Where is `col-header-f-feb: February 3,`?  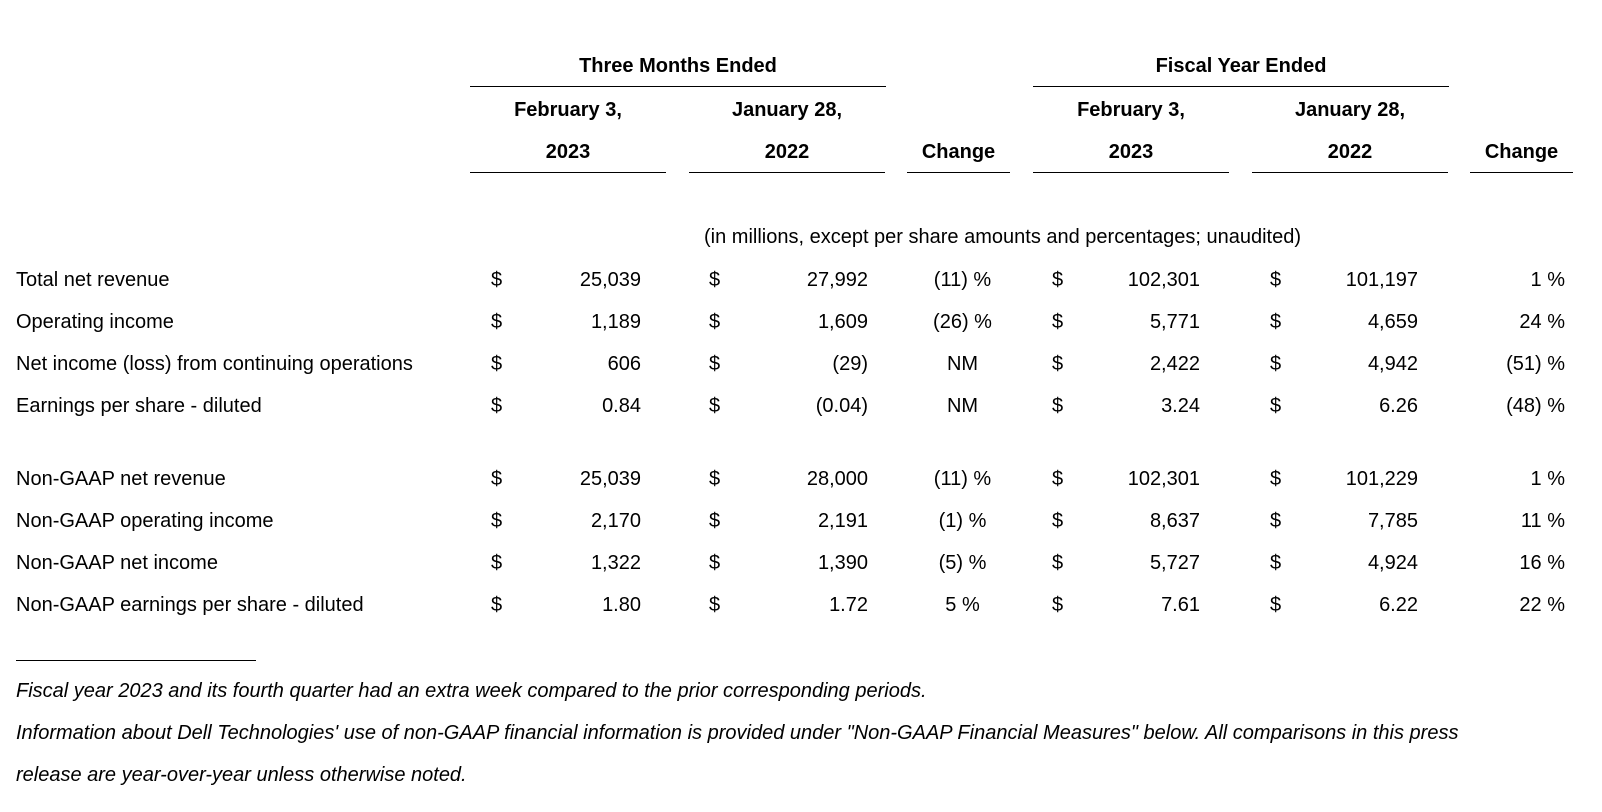 col-header-f-feb: February 3, is located at coordinates (1131, 110).